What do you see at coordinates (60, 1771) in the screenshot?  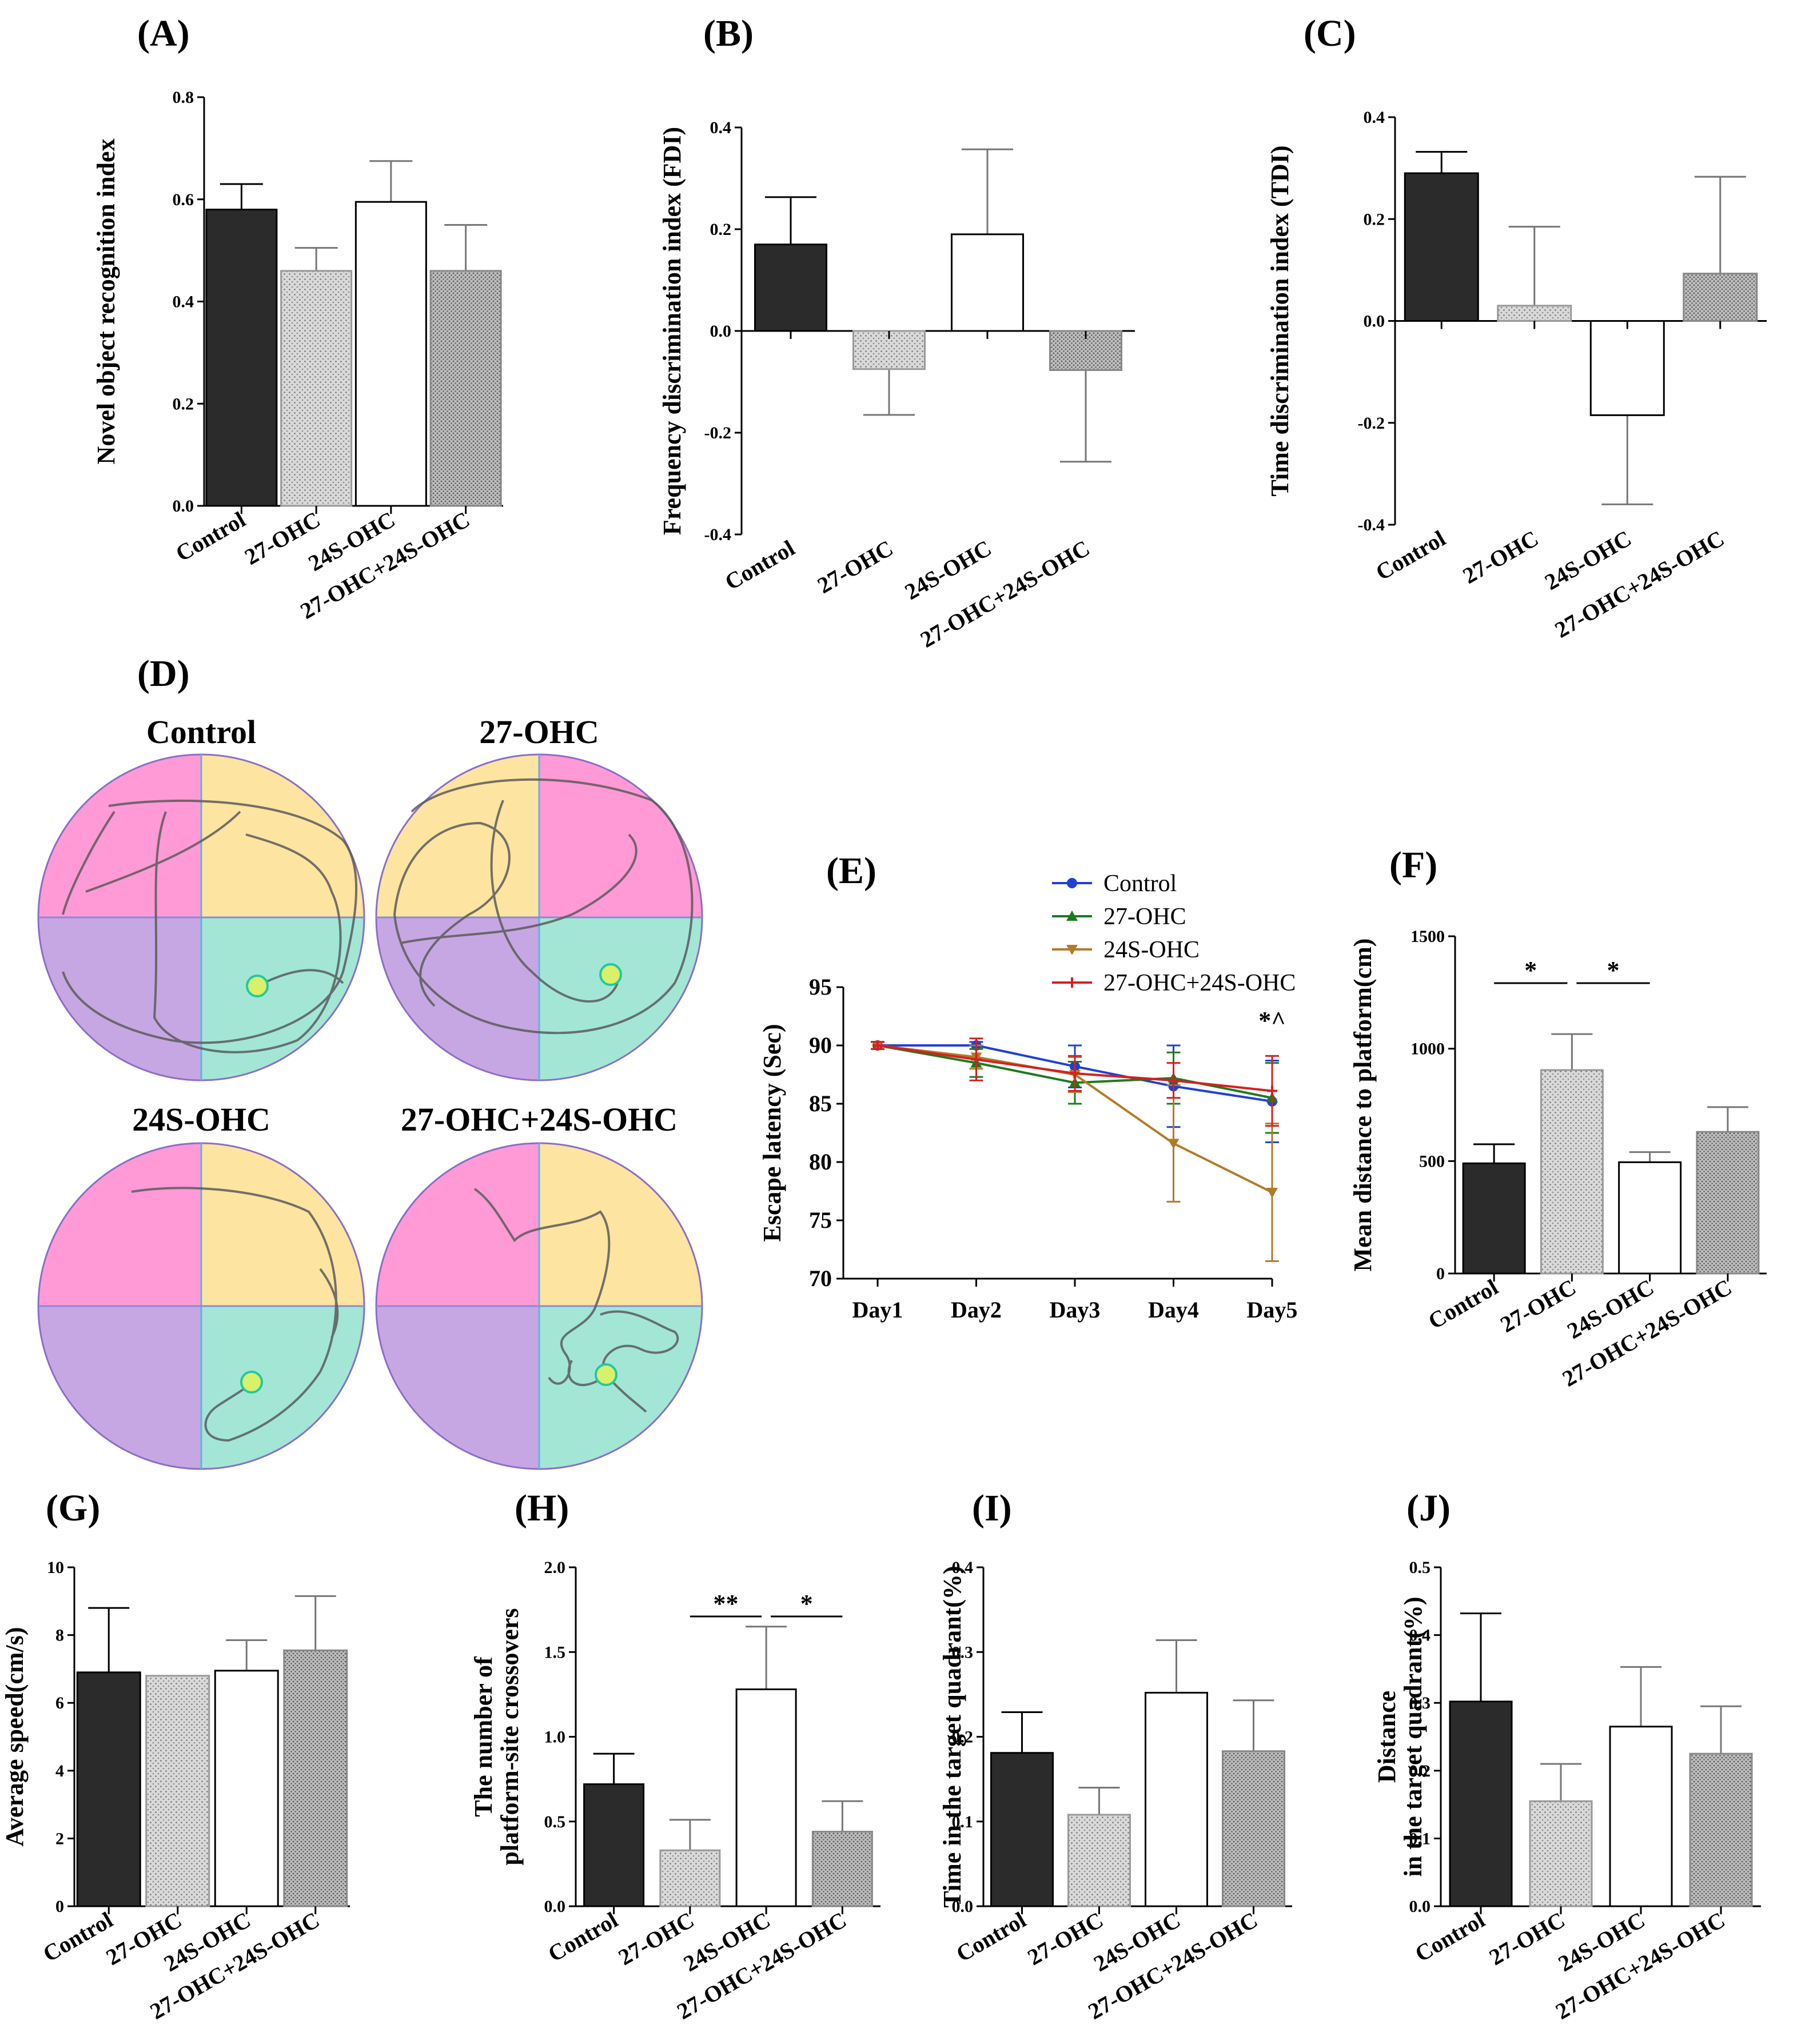 I see `y-tick-label: 4` at bounding box center [60, 1771].